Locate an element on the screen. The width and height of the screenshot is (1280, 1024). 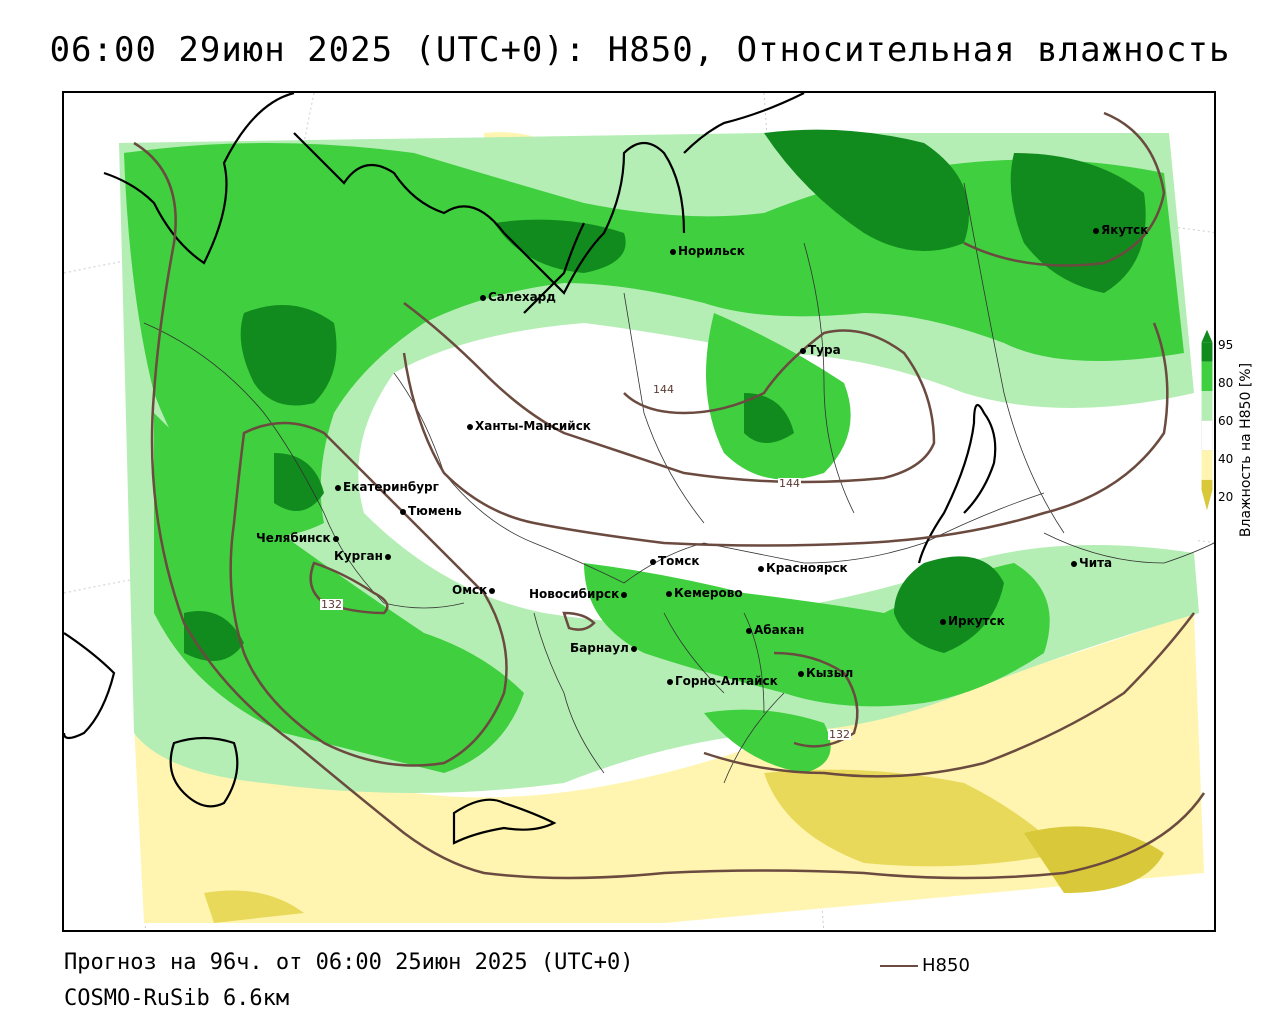
legend-colorbar is located at coordinates (1207, 420).